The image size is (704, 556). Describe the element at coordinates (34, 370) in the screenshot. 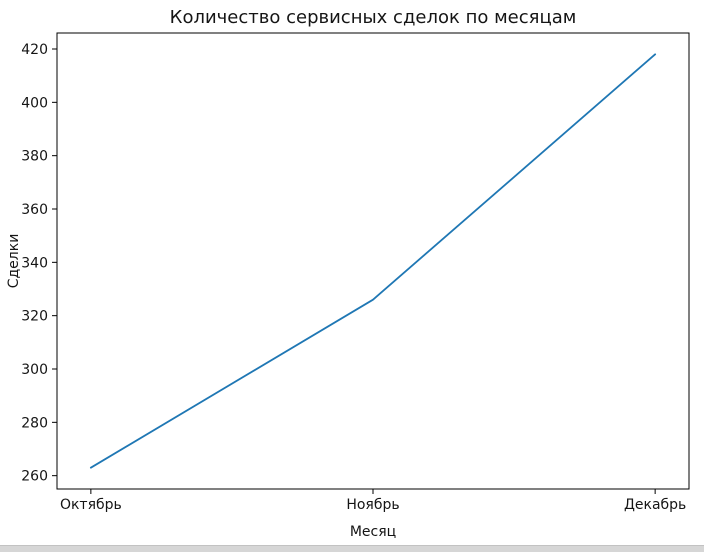

I see `y-tick-label: 300` at that location.